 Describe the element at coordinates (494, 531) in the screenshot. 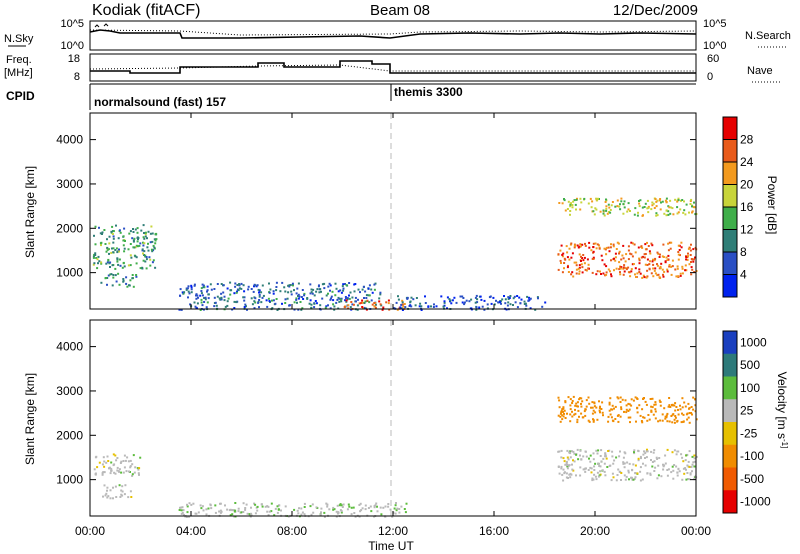

I see `x-tick-label: 16:00` at that location.